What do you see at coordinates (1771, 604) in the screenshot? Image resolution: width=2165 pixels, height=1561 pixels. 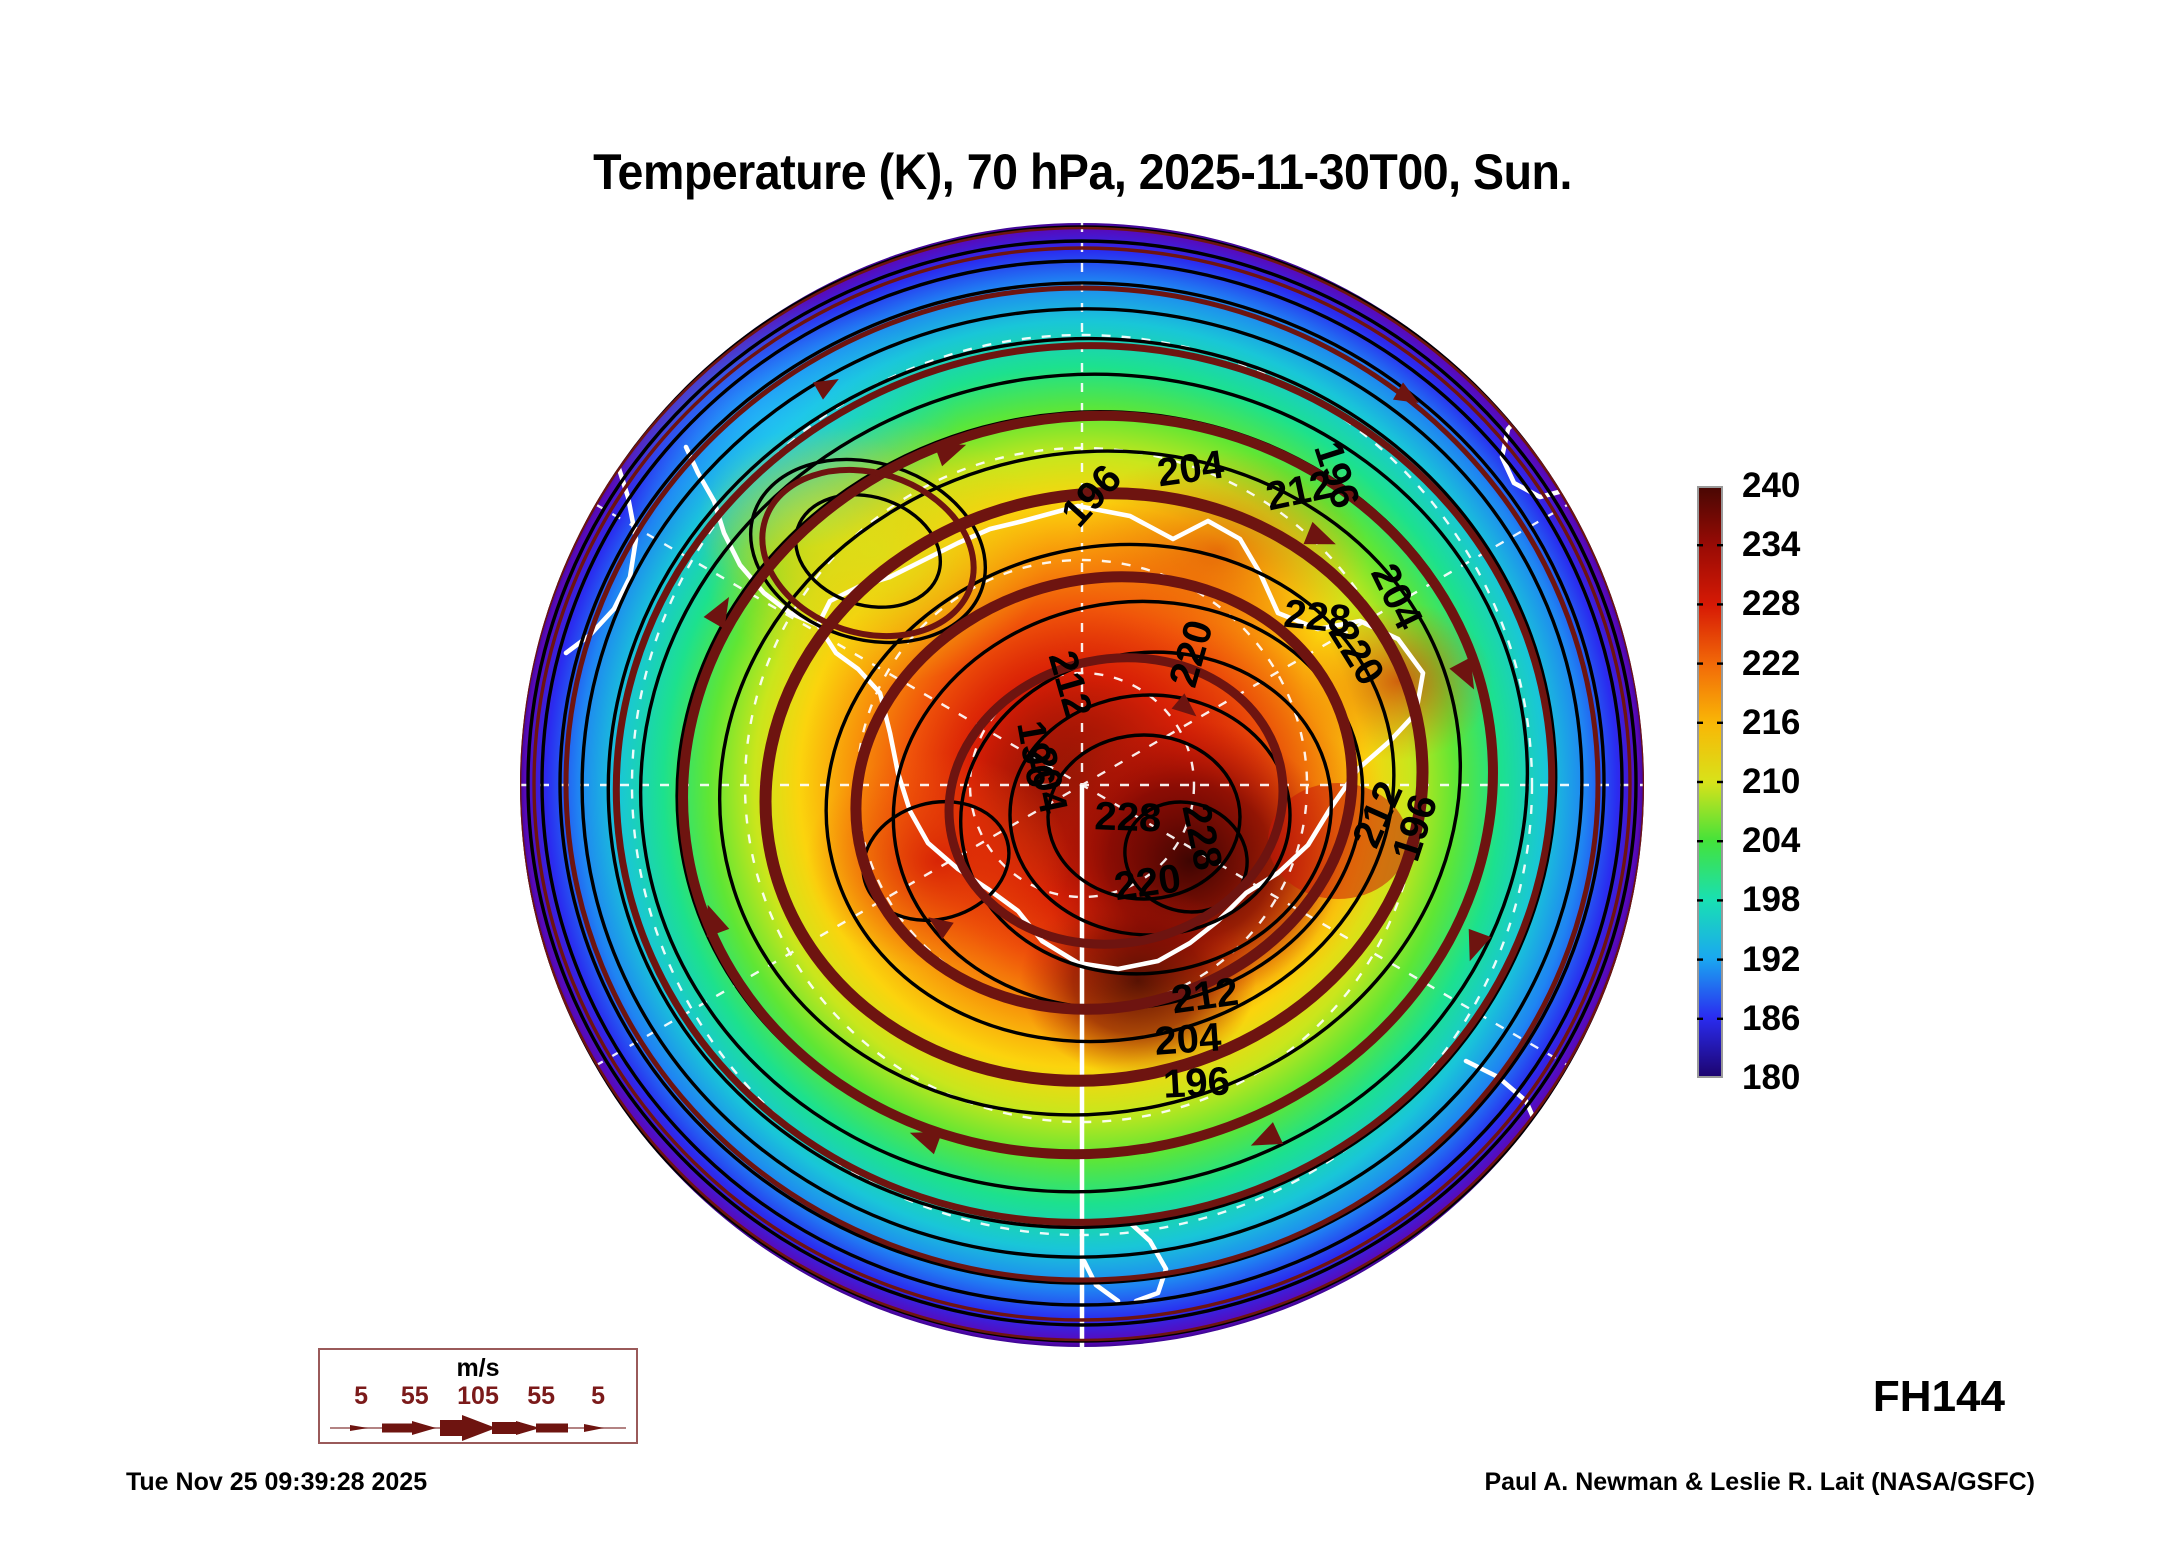 I see `colorbar-tick-label: 228` at bounding box center [1771, 604].